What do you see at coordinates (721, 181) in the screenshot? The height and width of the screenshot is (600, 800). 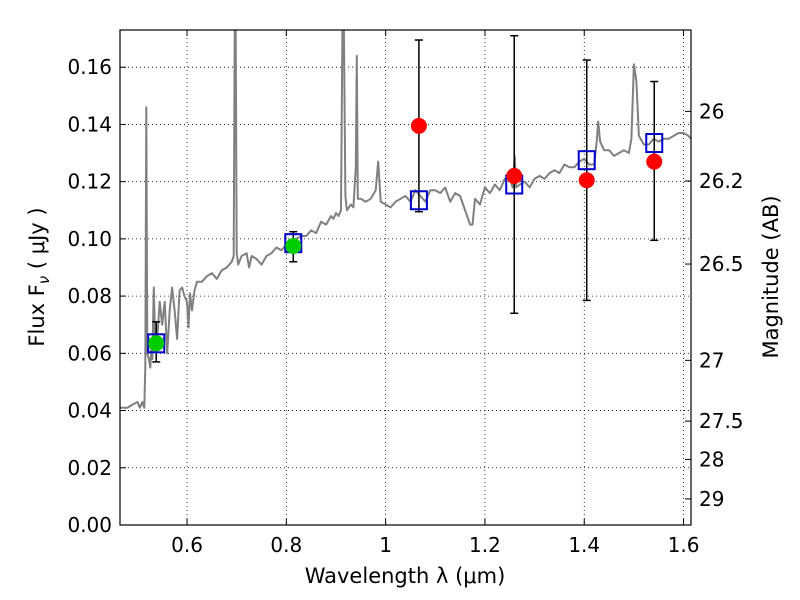 I see `mag-tick-label: 26.2` at bounding box center [721, 181].